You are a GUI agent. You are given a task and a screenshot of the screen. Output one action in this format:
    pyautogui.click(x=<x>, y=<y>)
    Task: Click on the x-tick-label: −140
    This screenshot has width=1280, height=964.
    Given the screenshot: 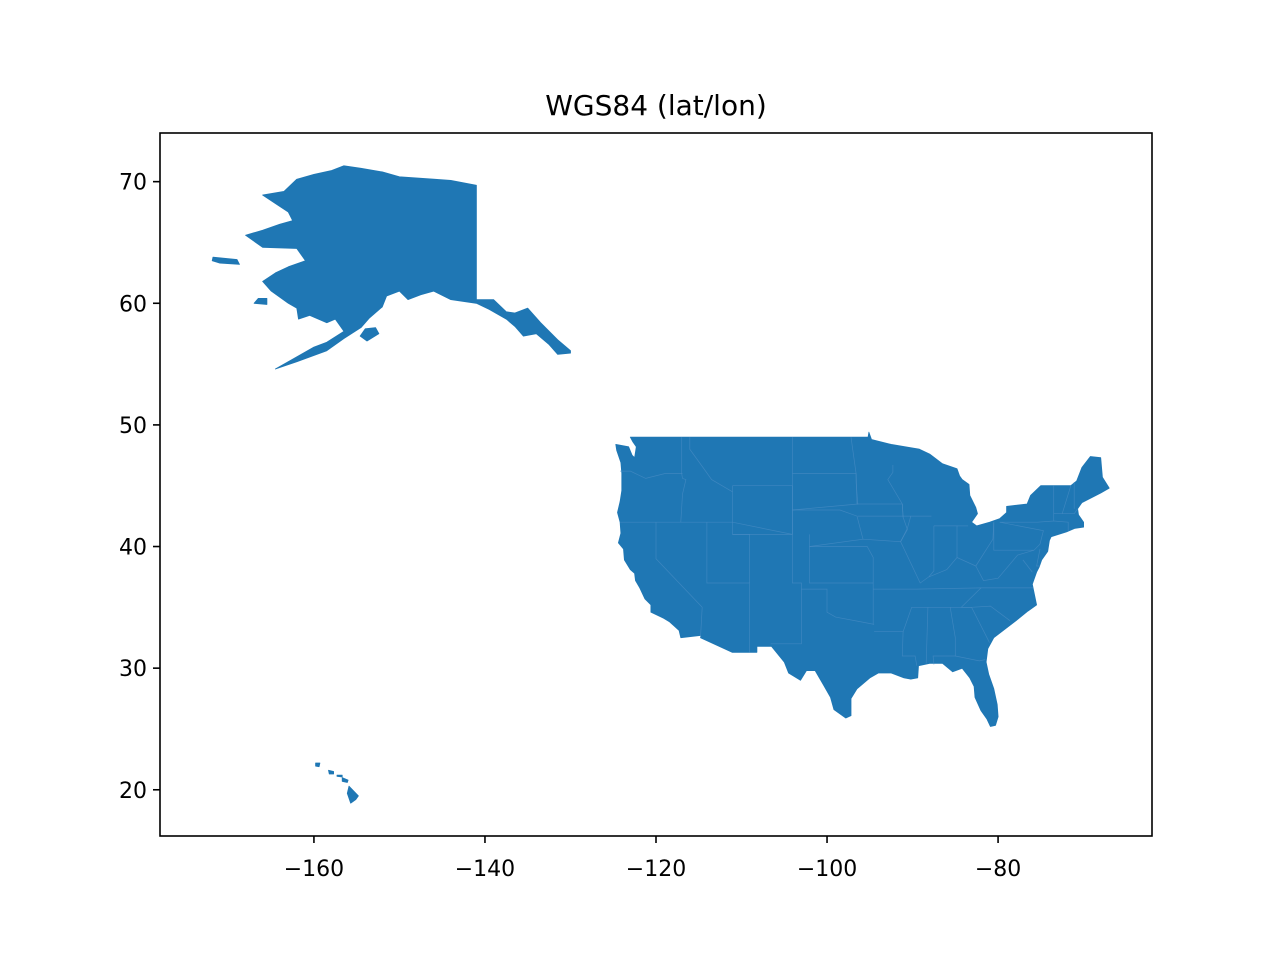 What is the action you would take?
    pyautogui.click(x=485, y=869)
    